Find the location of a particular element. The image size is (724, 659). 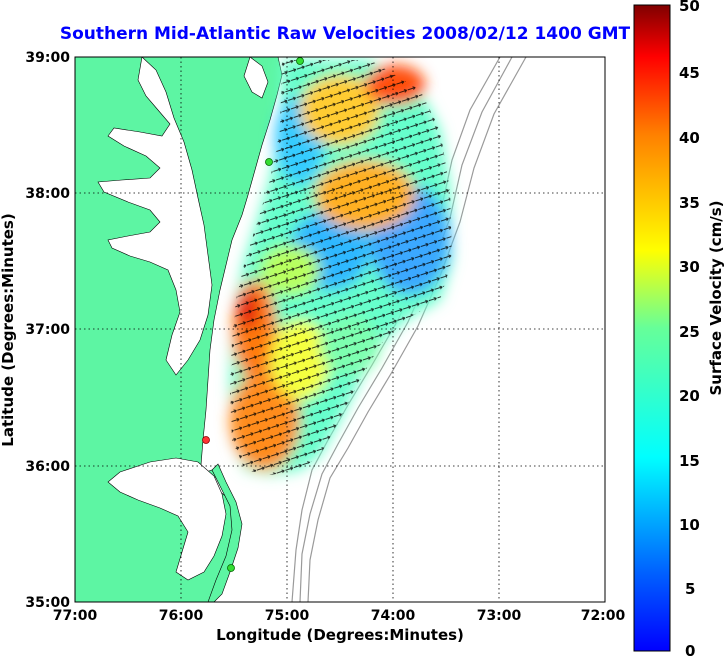

colorbar-label: Surface Velocity (cm/s) is located at coordinates (715, 297).